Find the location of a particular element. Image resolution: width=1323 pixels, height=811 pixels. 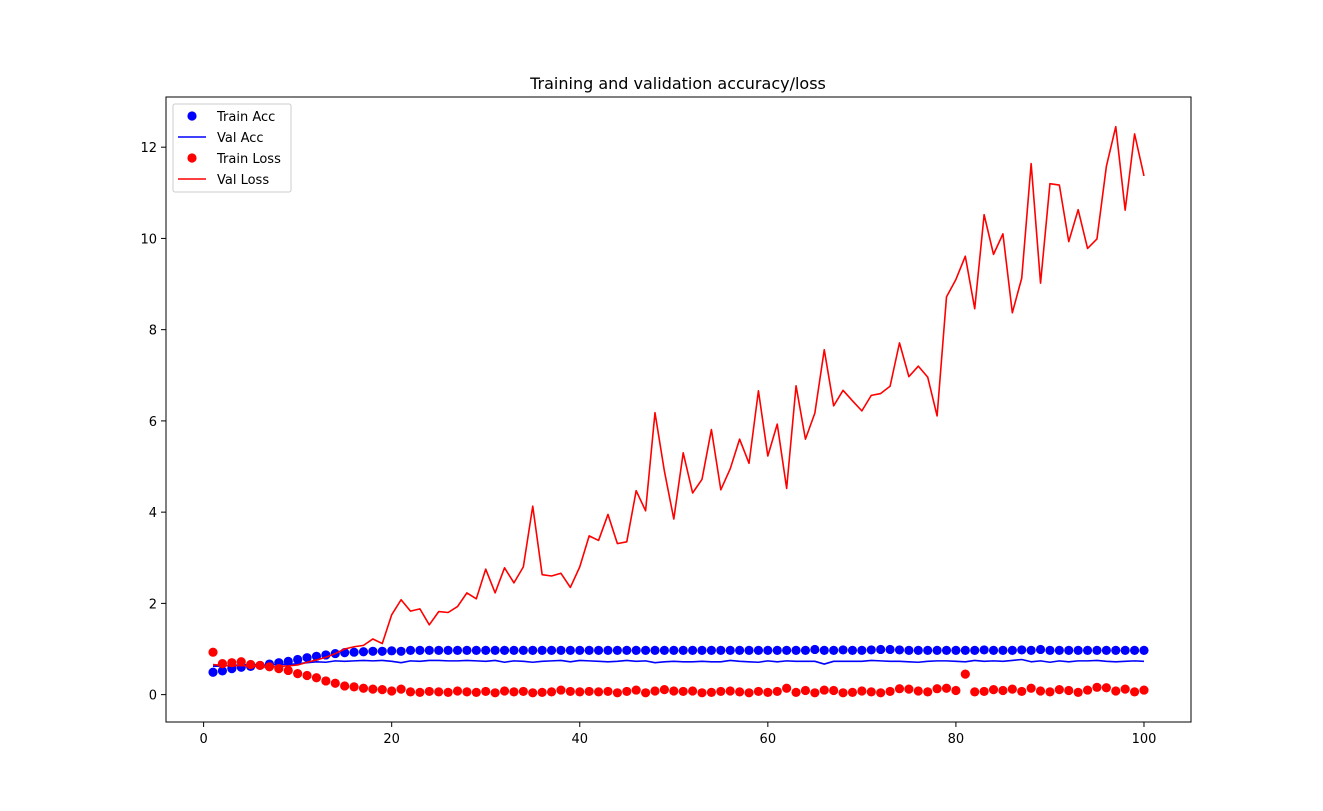

y-tick-label: 0 is located at coordinates (153, 696).